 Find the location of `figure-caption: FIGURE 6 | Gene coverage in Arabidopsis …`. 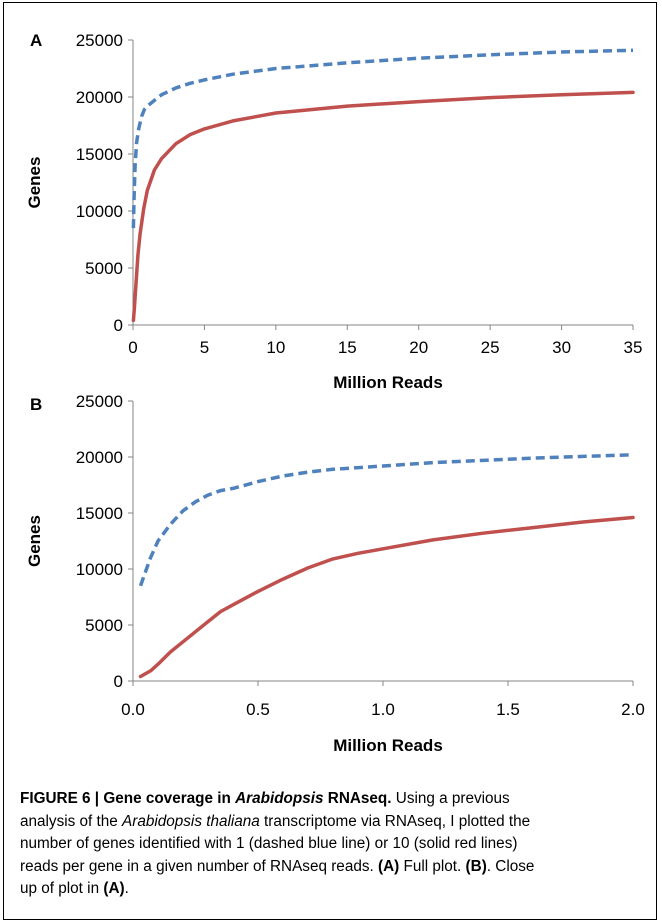

figure-caption: FIGURE 6 | Gene coverage in Arabidopsis … is located at coordinates (331, 844).